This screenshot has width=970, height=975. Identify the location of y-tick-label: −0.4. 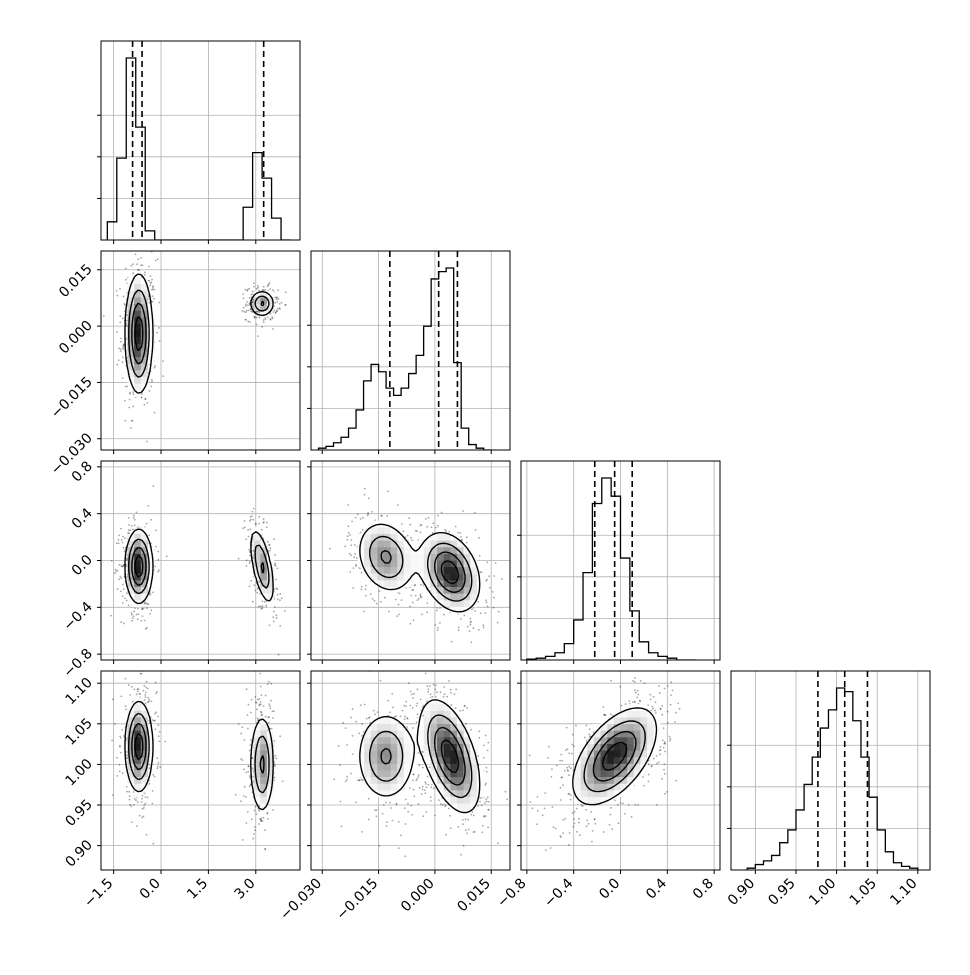
(77, 616).